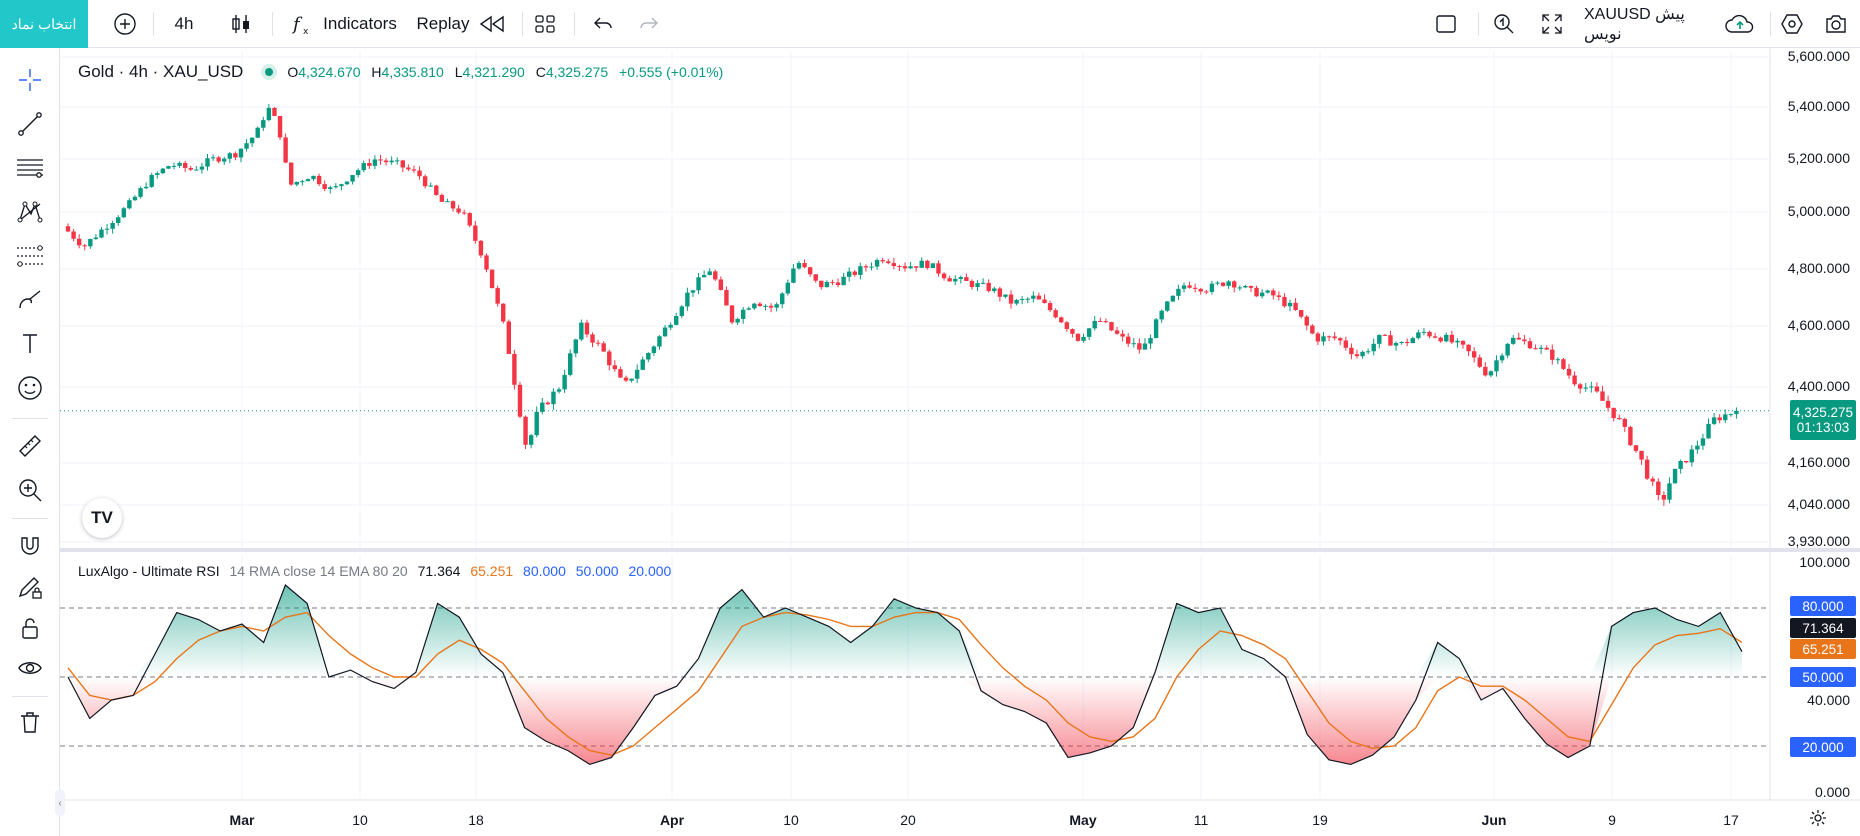  What do you see at coordinates (1446, 24) in the screenshot?
I see `square-icon` at bounding box center [1446, 24].